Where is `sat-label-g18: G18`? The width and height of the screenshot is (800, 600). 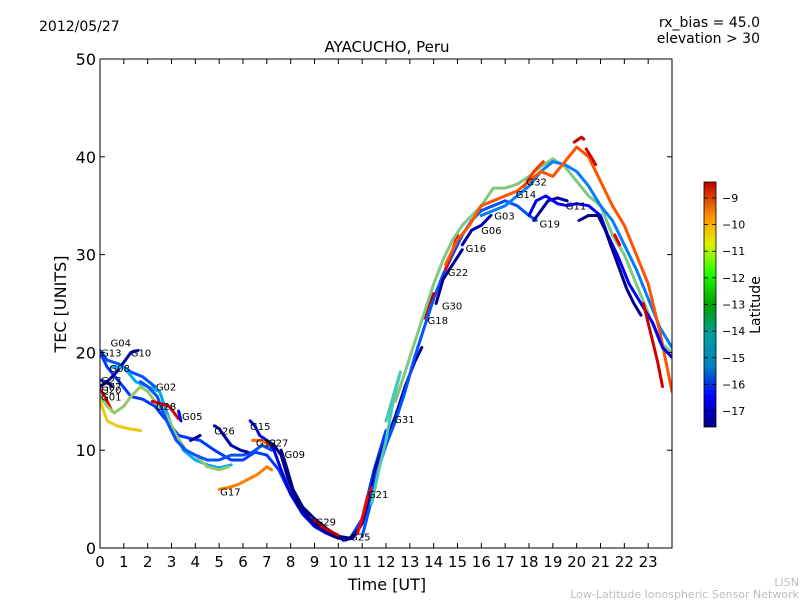 sat-label-g18: G18 is located at coordinates (438, 321).